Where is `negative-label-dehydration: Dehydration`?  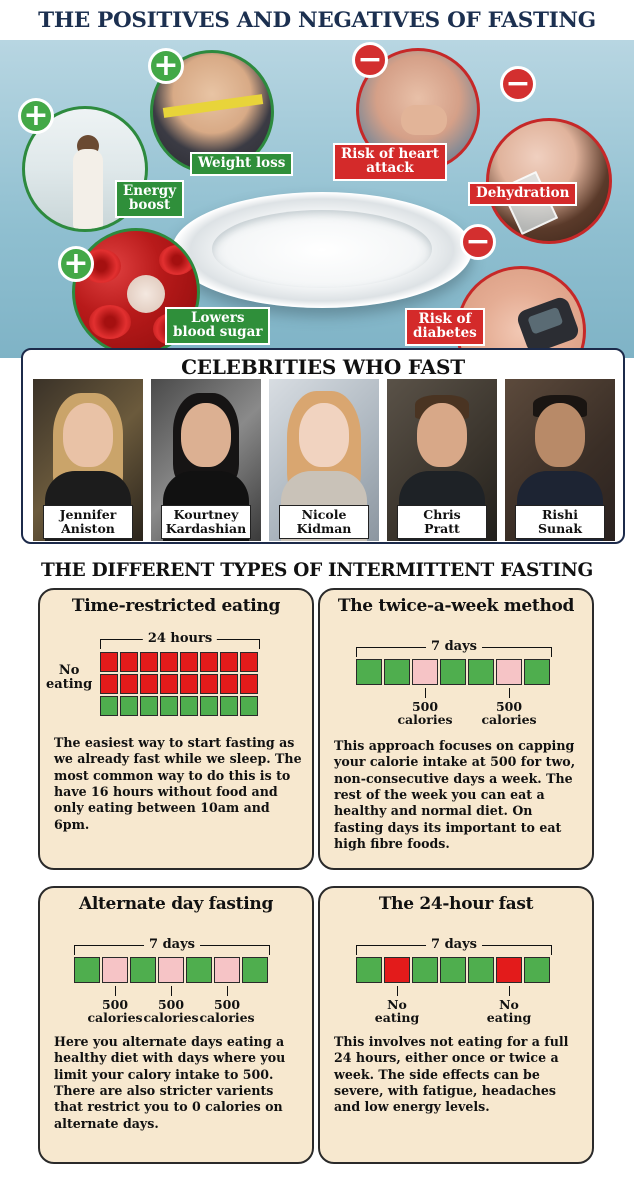 negative-label-dehydration: Dehydration is located at coordinates (523, 194).